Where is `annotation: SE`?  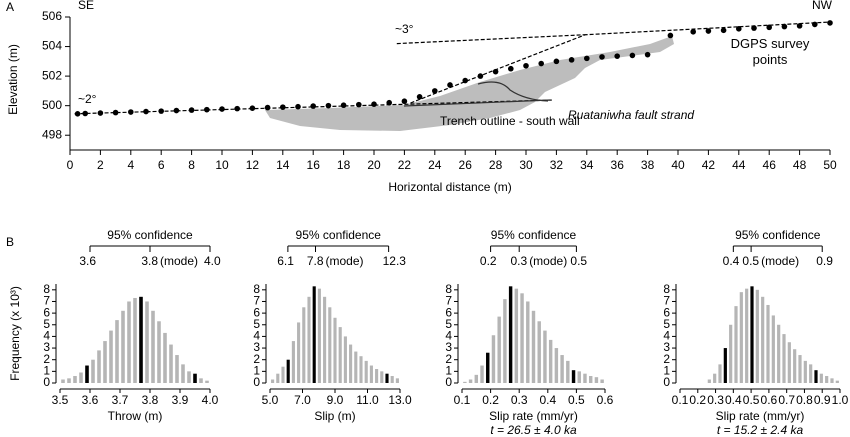
annotation: SE is located at coordinates (86, 6).